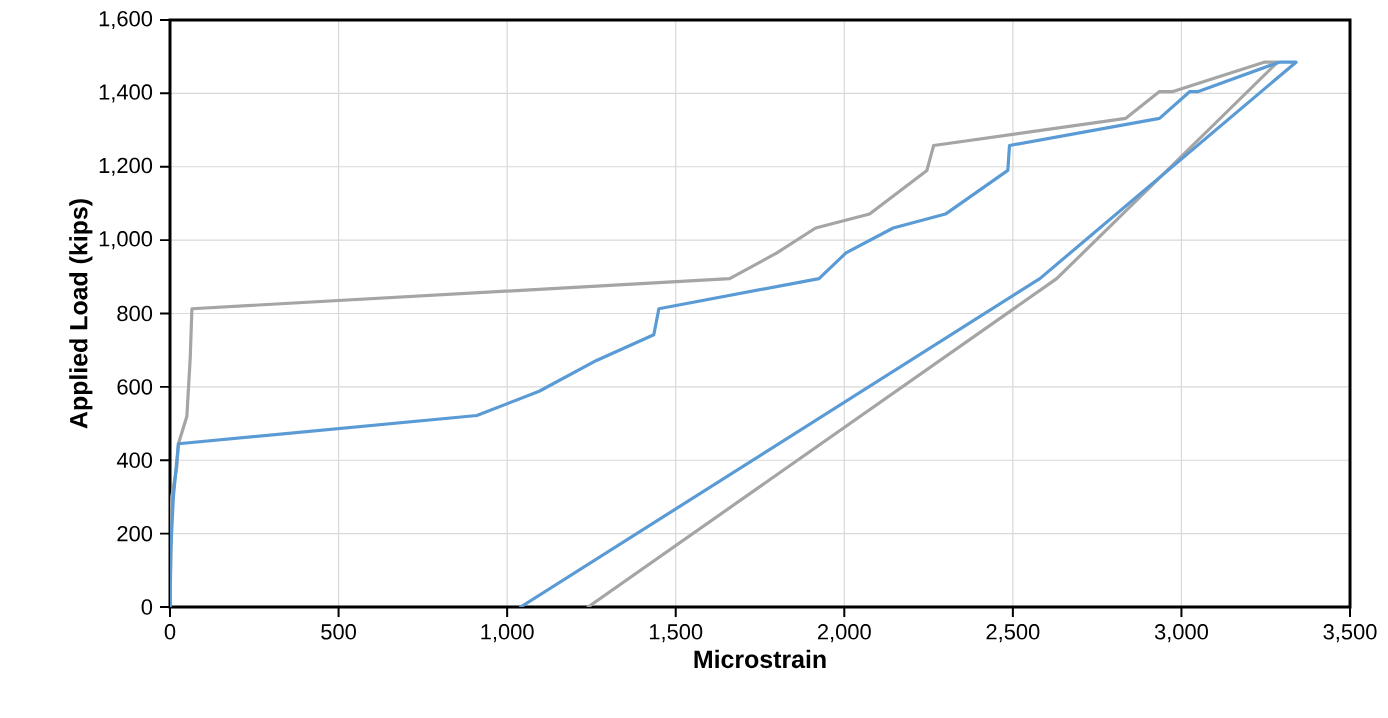  Describe the element at coordinates (1181, 633) in the screenshot. I see `x-tick-label: 3,000` at that location.